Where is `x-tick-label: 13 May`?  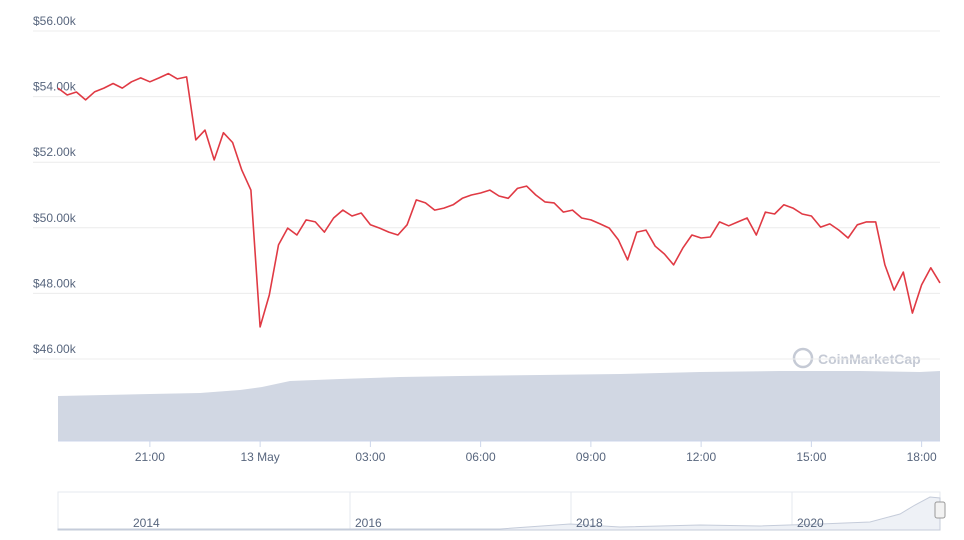 x-tick-label: 13 May is located at coordinates (259, 457).